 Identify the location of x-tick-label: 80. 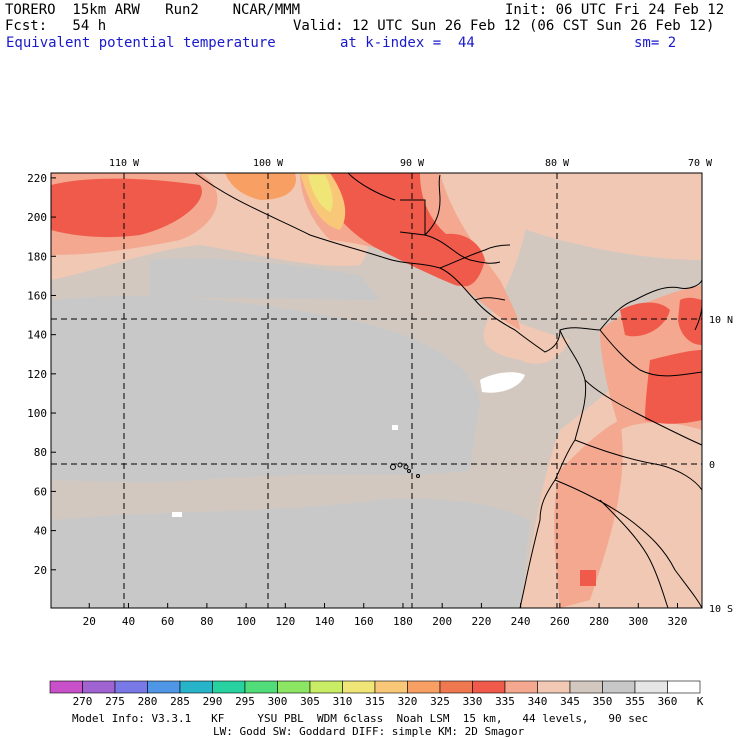
(206, 621).